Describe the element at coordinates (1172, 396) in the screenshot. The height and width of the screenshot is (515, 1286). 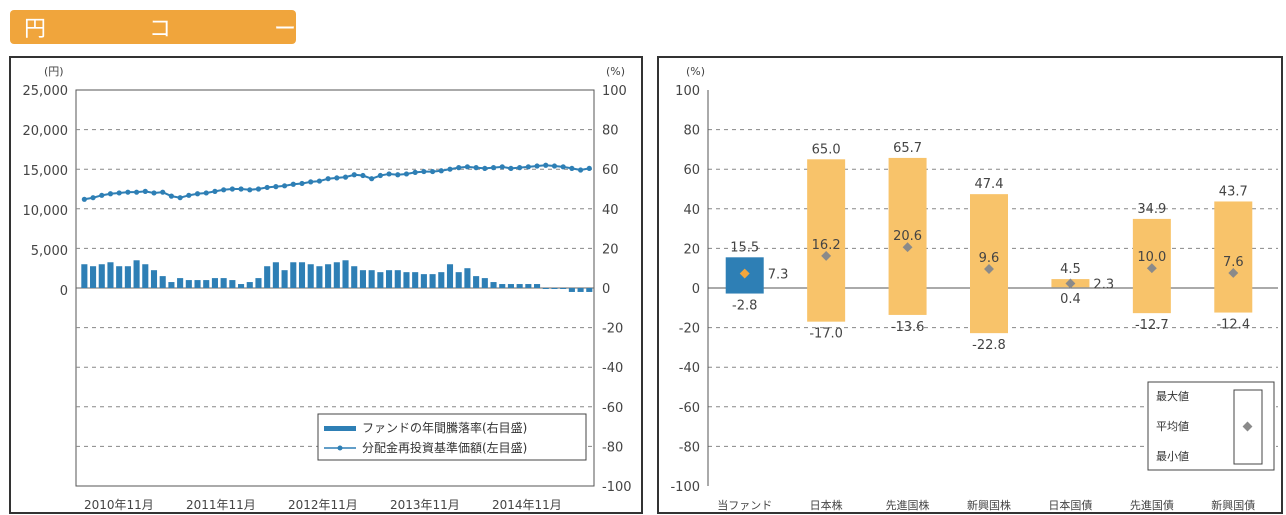
I see `legend-max-label: 最大値` at that location.